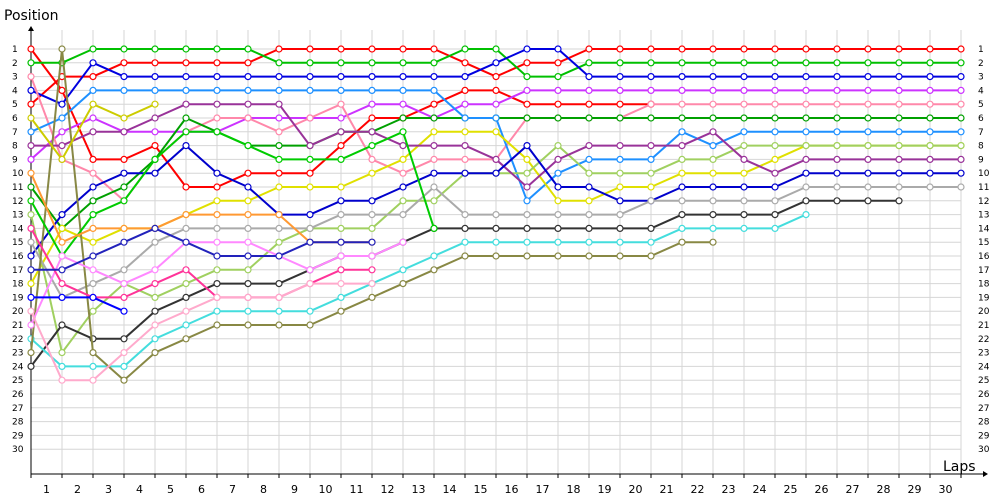 This screenshot has height=500, width=1000. What do you see at coordinates (17, 326) in the screenshot?
I see `y-tick-label: 21` at bounding box center [17, 326].